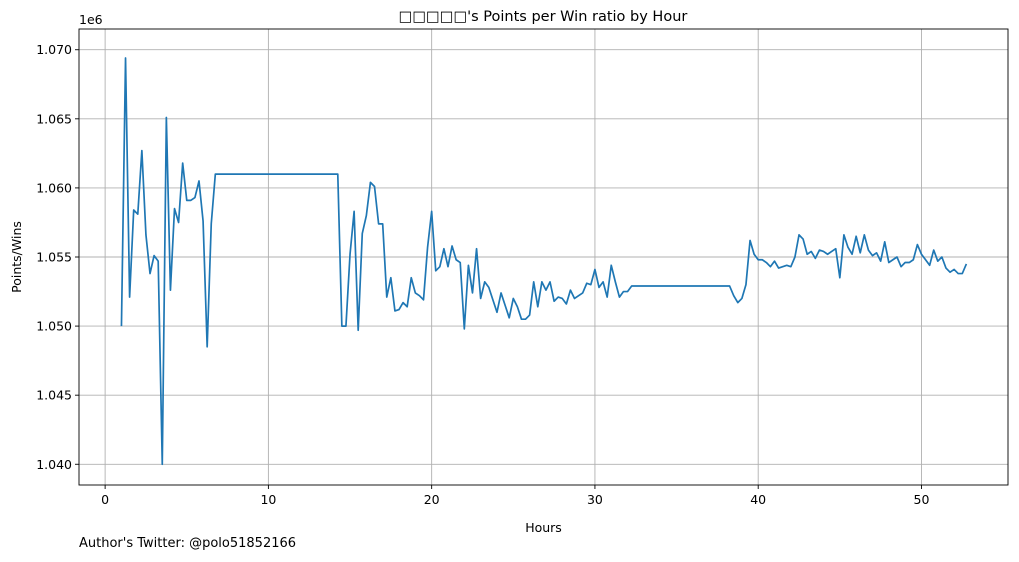  What do you see at coordinates (543, 527) in the screenshot?
I see `x-axis-label: Hours` at bounding box center [543, 527].